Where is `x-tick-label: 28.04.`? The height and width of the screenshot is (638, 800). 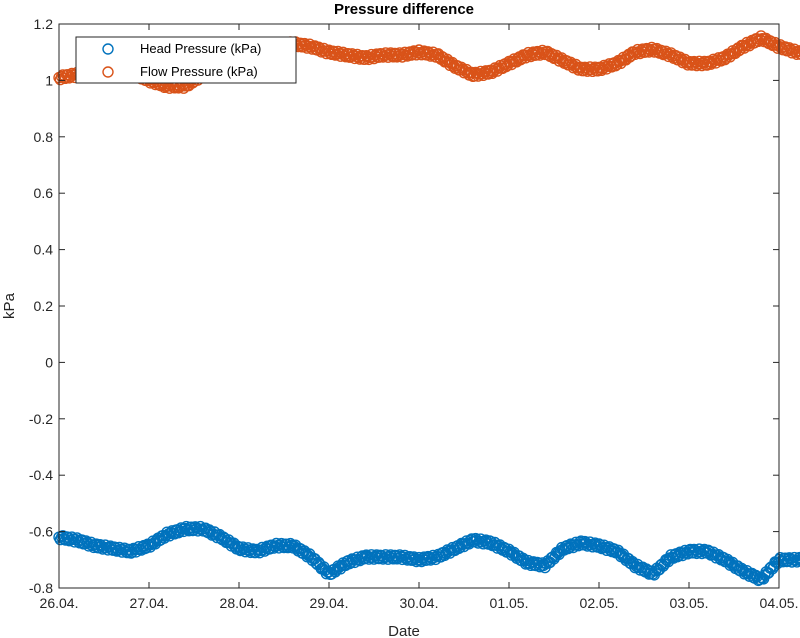 x-tick-label: 28.04. is located at coordinates (239, 603).